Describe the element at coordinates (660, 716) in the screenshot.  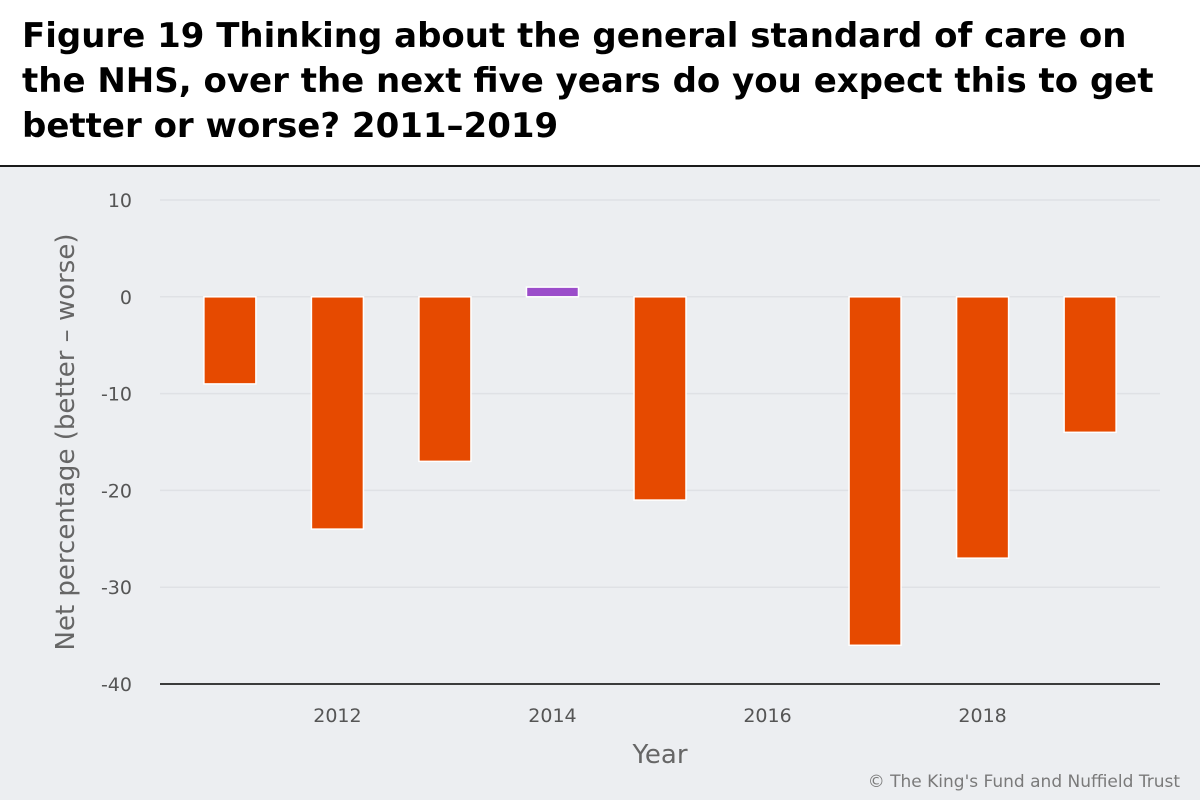
I see `x-axis-ticks: 2012 2014 2016 2018` at that location.